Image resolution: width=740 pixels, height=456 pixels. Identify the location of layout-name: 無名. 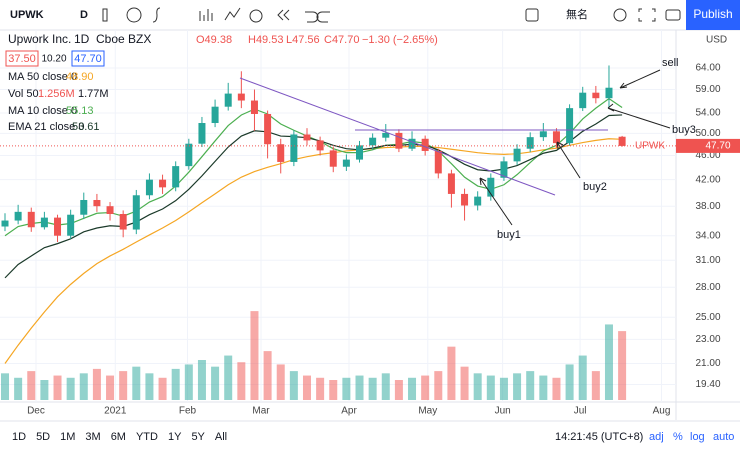
(577, 14).